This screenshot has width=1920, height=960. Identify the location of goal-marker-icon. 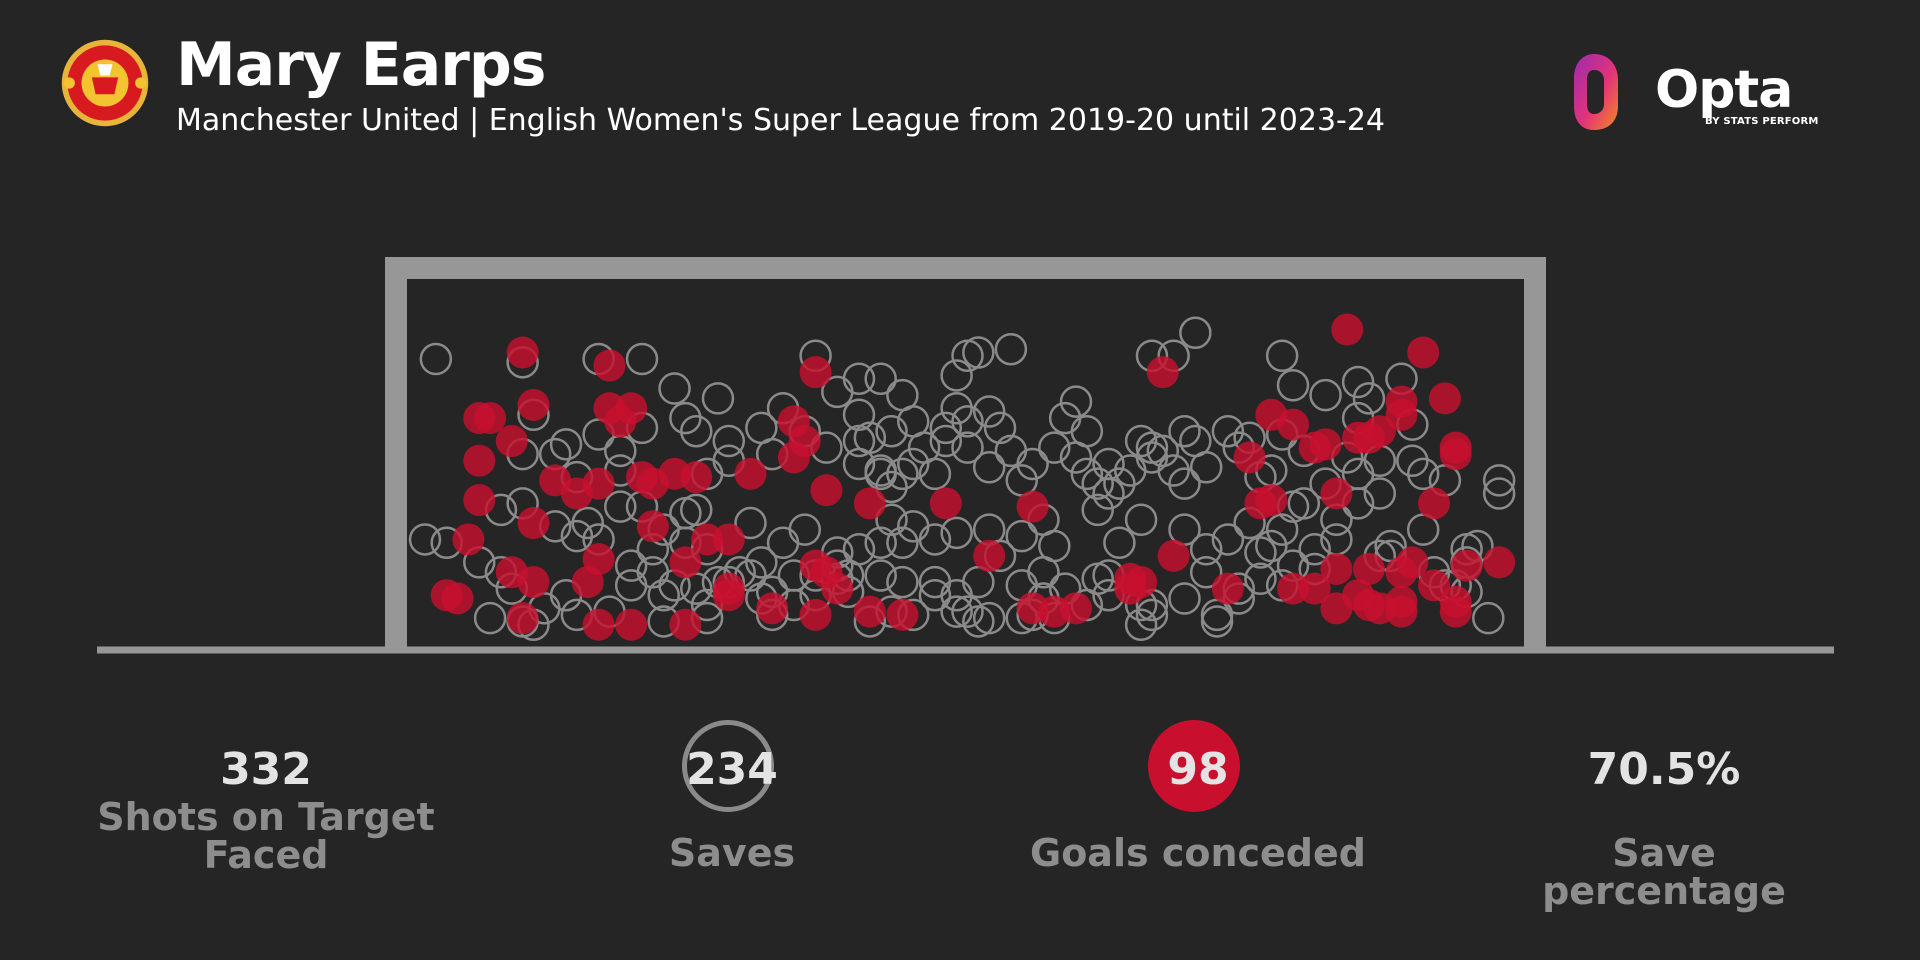
(1194, 766).